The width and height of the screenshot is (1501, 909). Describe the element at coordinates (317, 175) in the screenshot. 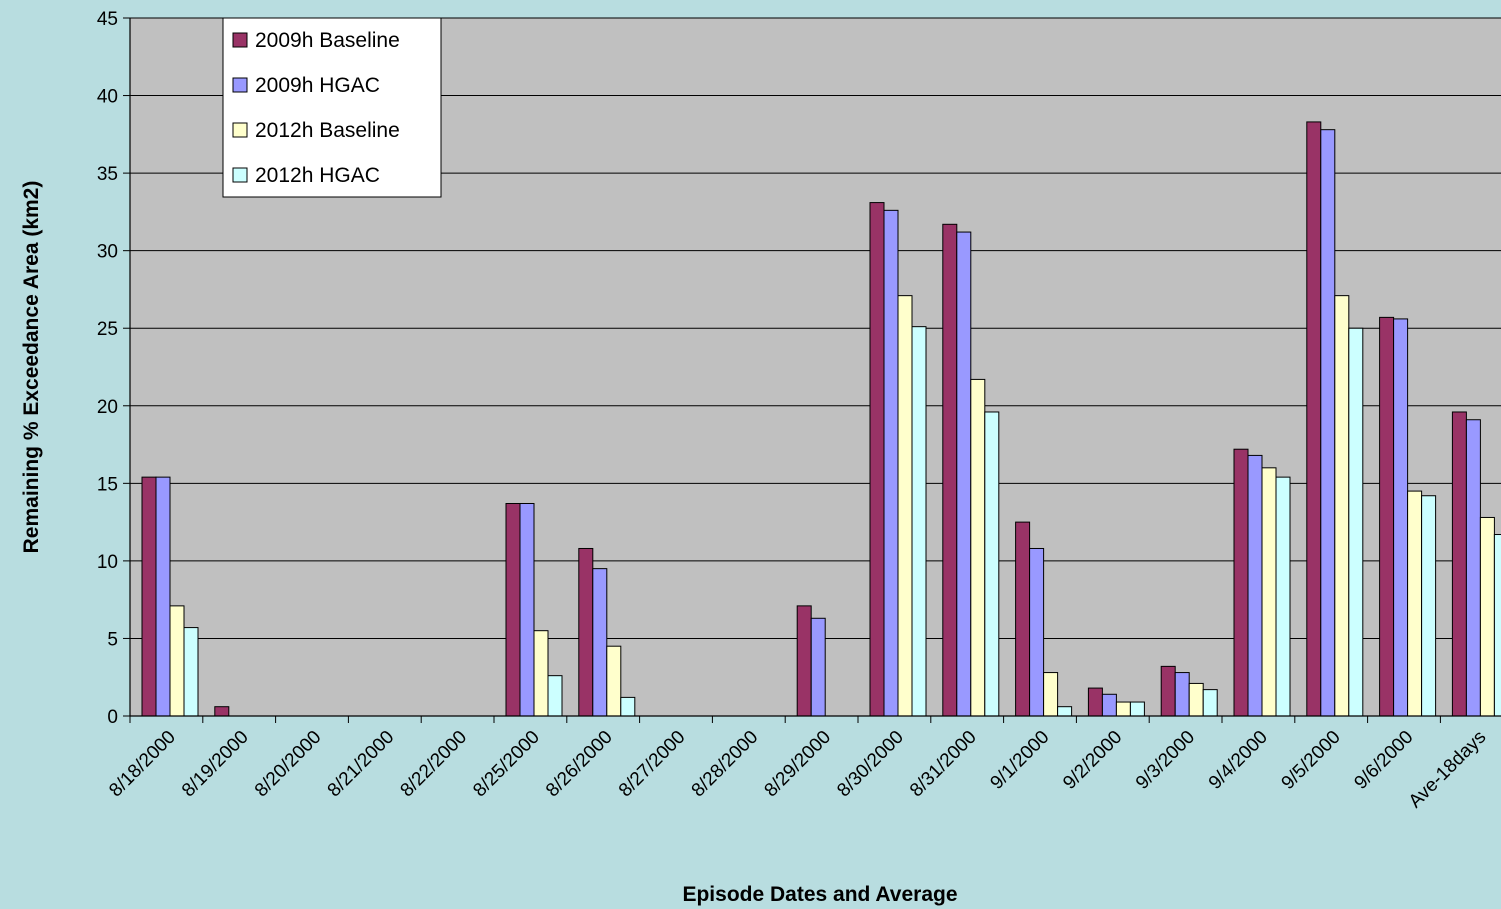

I see `legend-label: 2012h HGAC` at that location.